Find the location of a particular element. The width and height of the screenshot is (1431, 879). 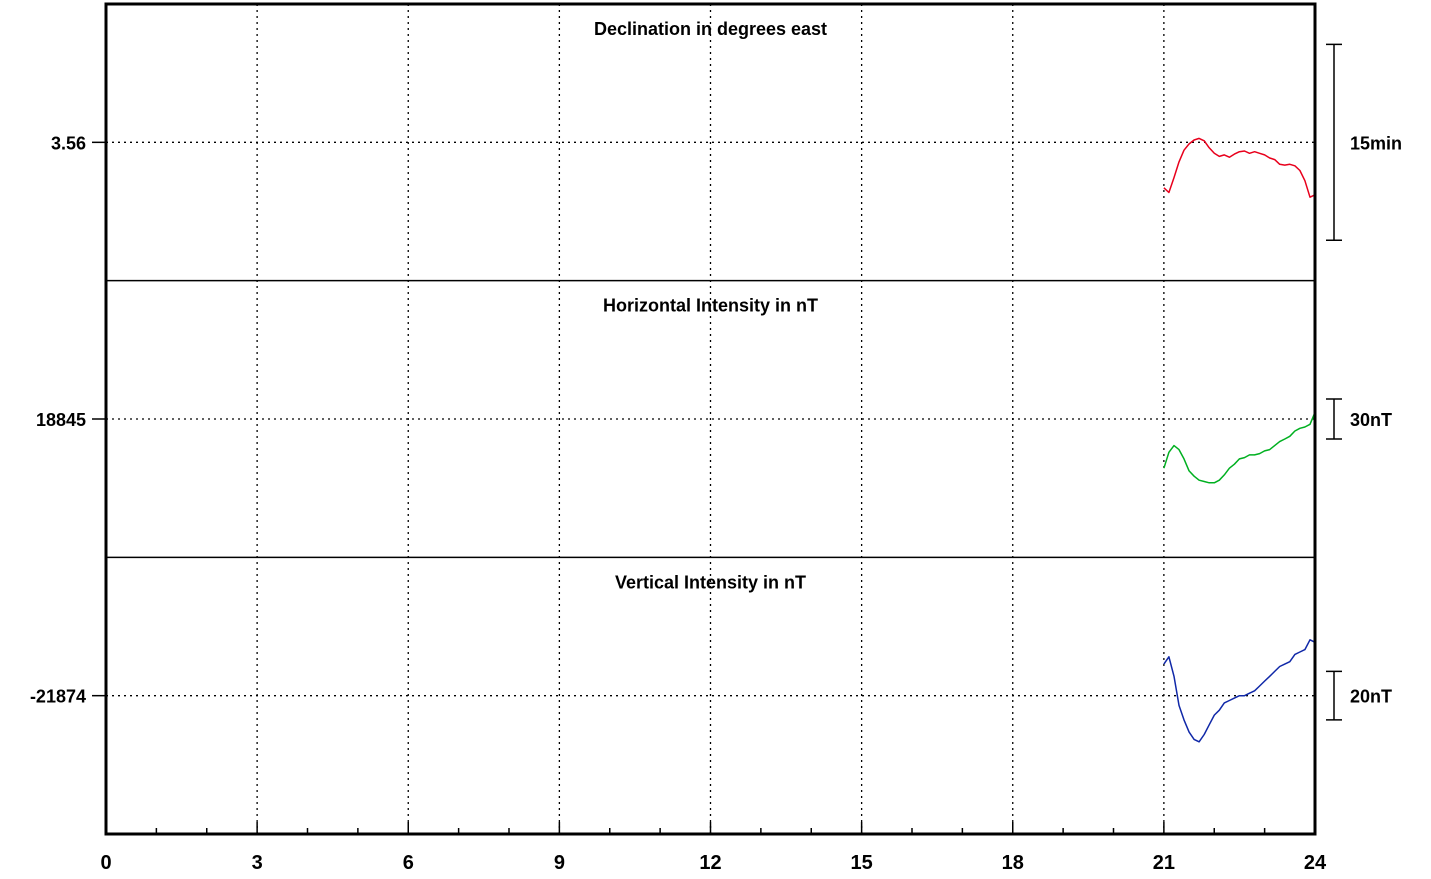

x-tick-label-12: 12 is located at coordinates (710, 863).